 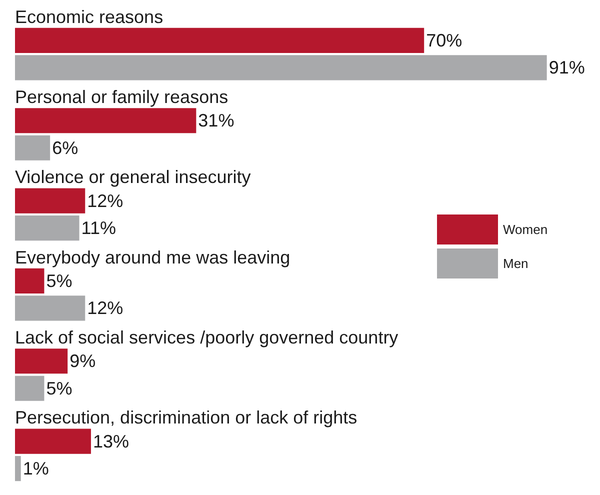 I want to click on data-label: 9%, so click(x=83, y=361).